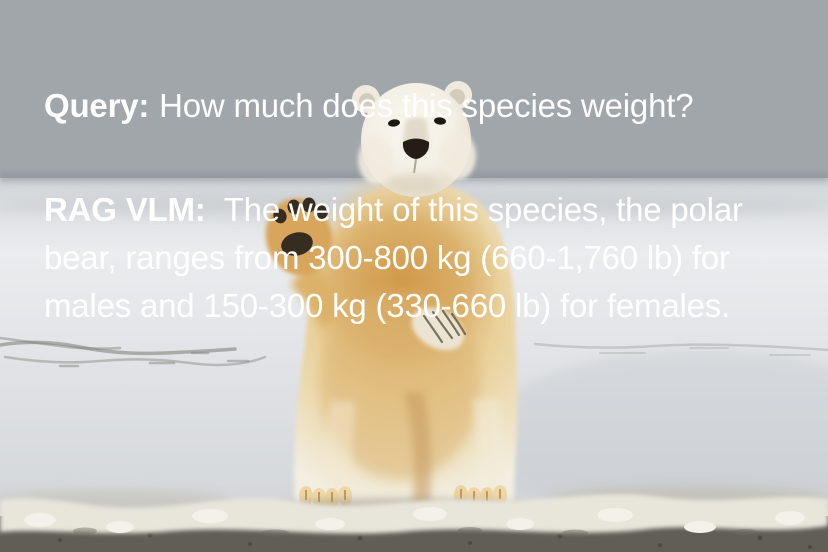 Image resolution: width=828 pixels, height=552 pixels. Describe the element at coordinates (440, 121) in the screenshot. I see `bear-eye-right` at that location.